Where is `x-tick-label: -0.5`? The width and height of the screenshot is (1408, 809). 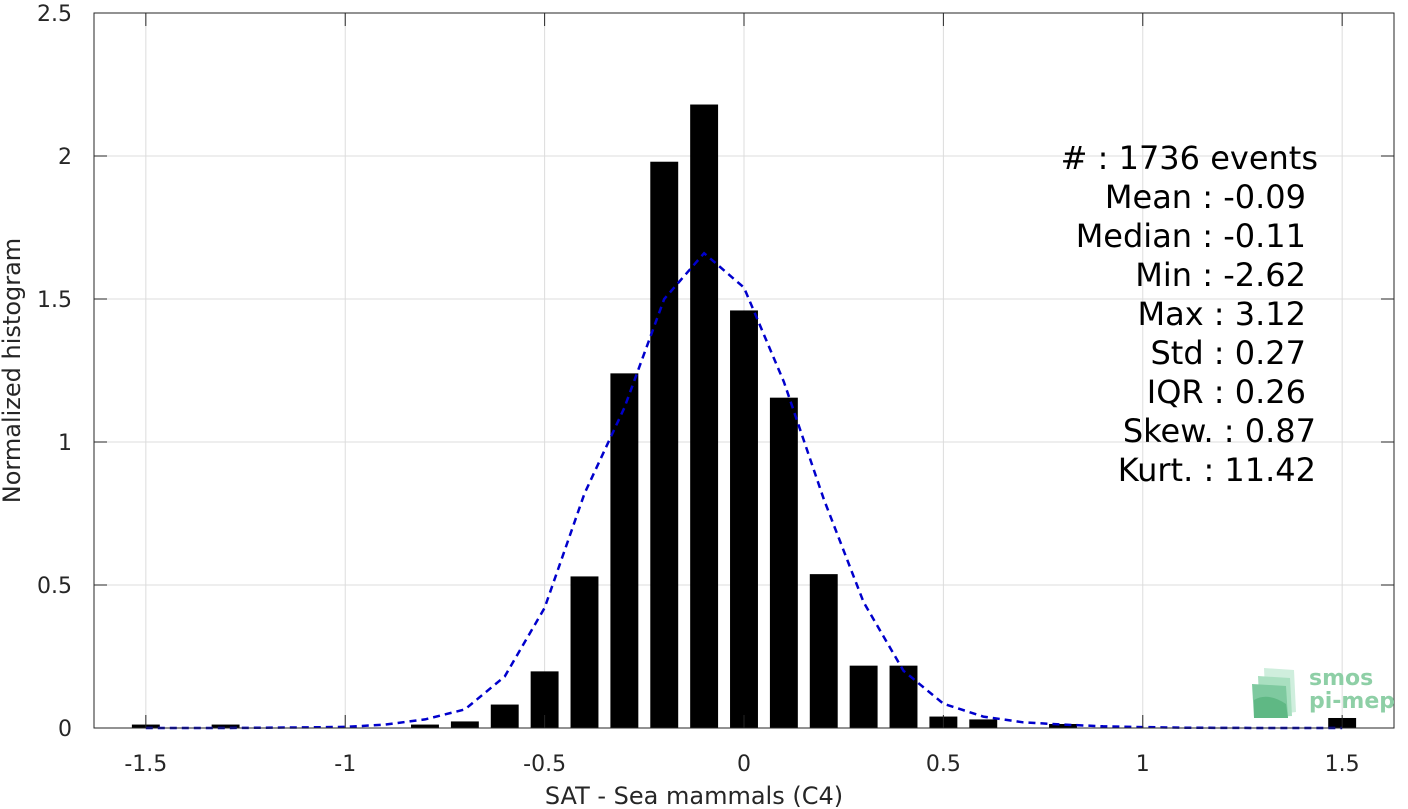 x-tick-label: -0.5 is located at coordinates (544, 764).